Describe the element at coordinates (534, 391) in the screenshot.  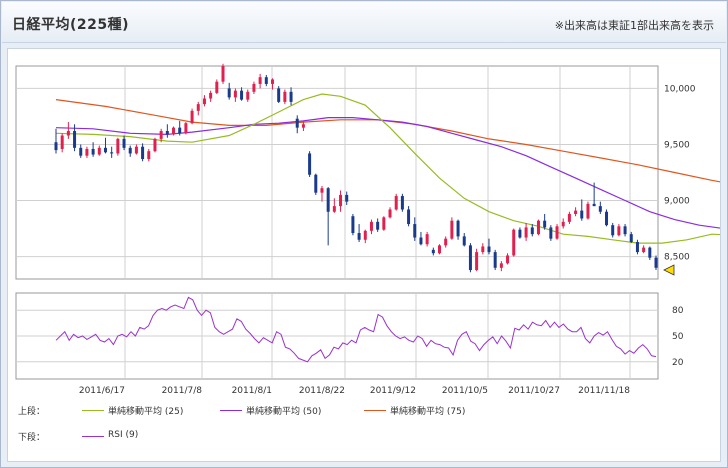
I see `x-tick-label: 2011/10/27` at that location.